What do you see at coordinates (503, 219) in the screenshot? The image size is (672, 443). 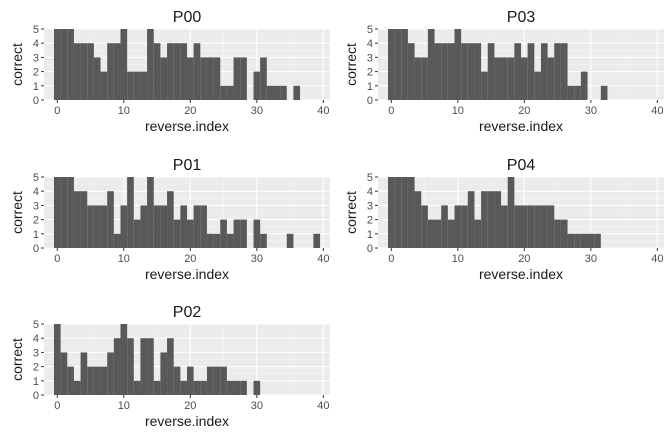 I see `panel-p04: 0 10 20 30 40 0 1 2 3 4 5 P04 reverse.index correct` at bounding box center [503, 219].